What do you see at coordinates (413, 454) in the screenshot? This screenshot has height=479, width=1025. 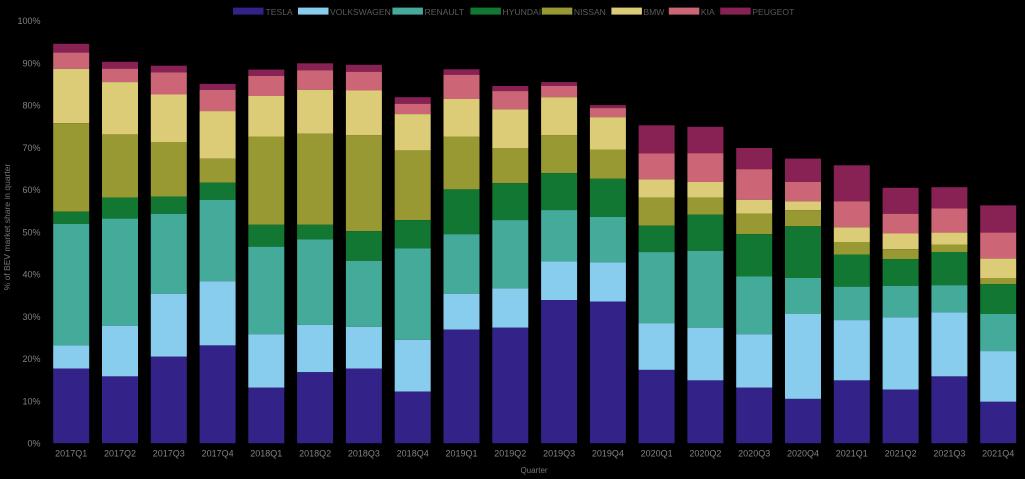 I see `svg-text: 2018Q4` at bounding box center [413, 454].